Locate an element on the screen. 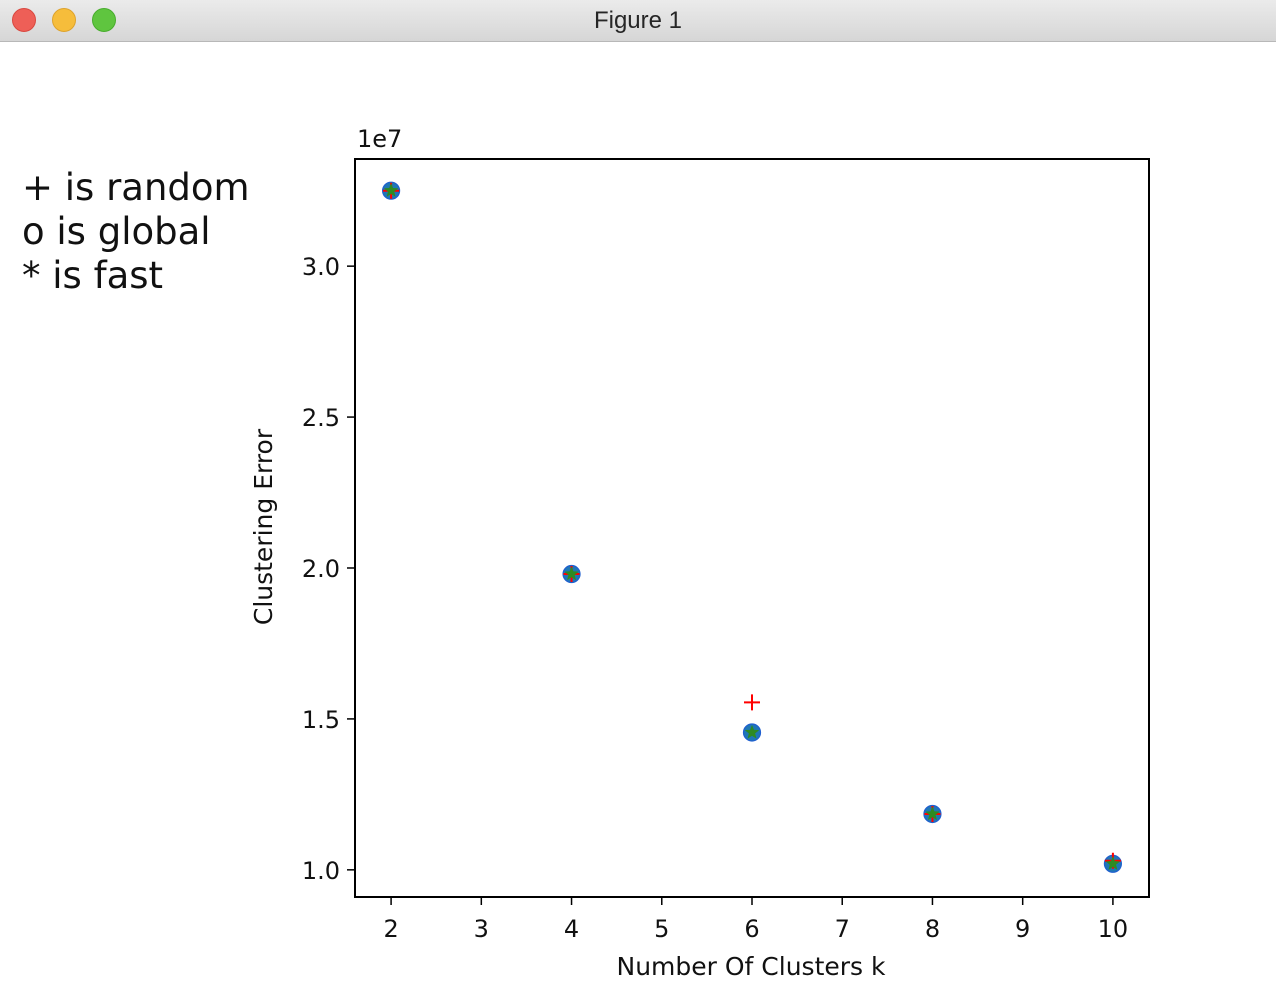 This screenshot has height=1004, width=1276. y-tick-label: 1.5 is located at coordinates (321, 720).